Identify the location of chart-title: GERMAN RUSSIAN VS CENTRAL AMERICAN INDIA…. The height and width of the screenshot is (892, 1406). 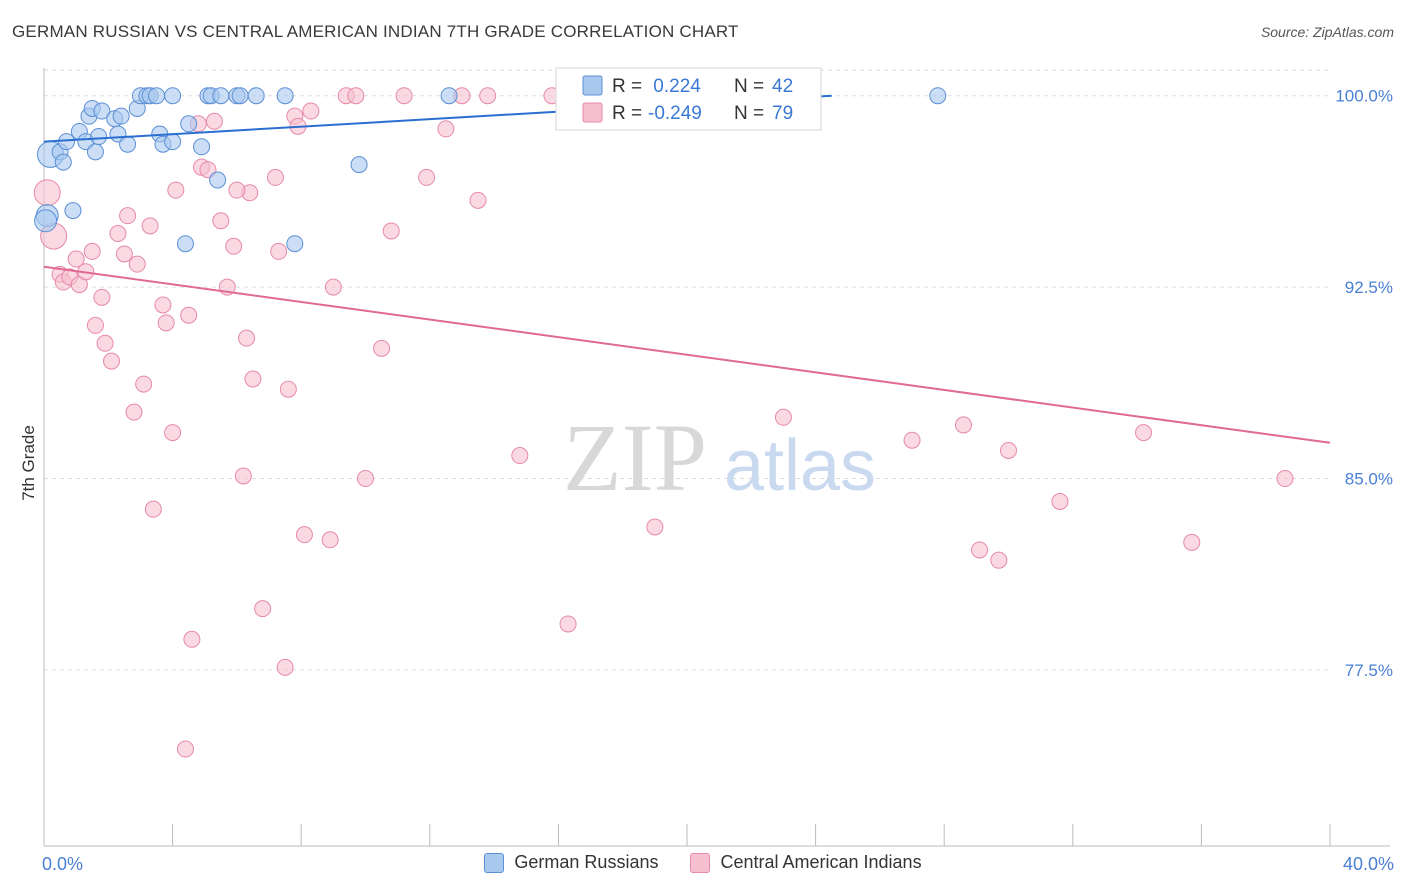
(375, 31).